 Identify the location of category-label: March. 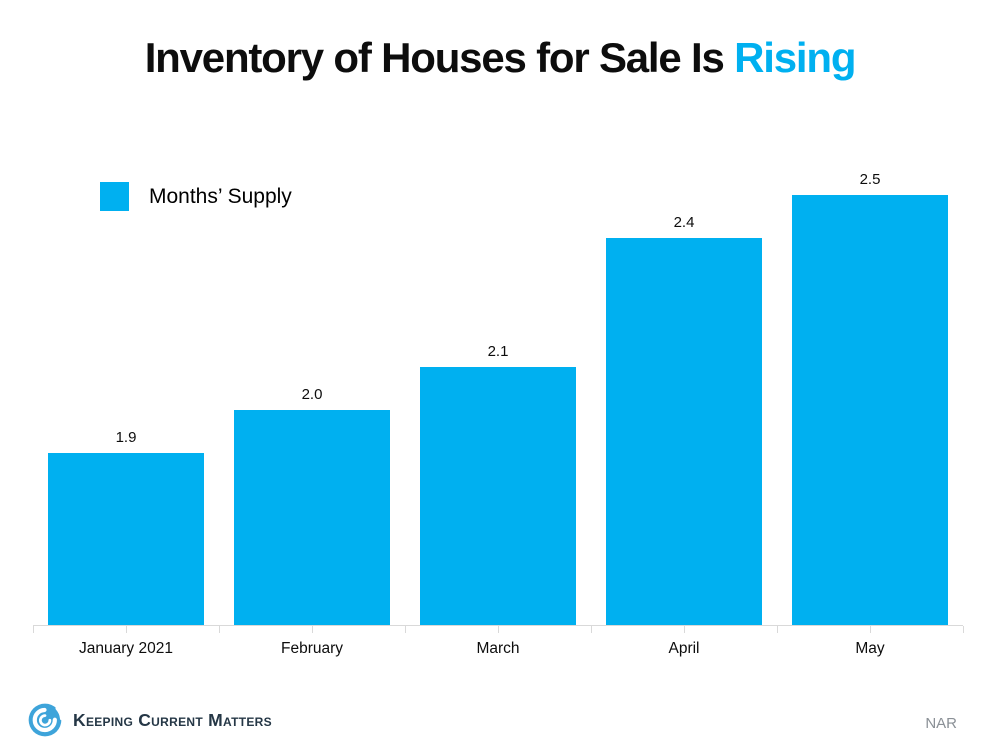
(498, 648).